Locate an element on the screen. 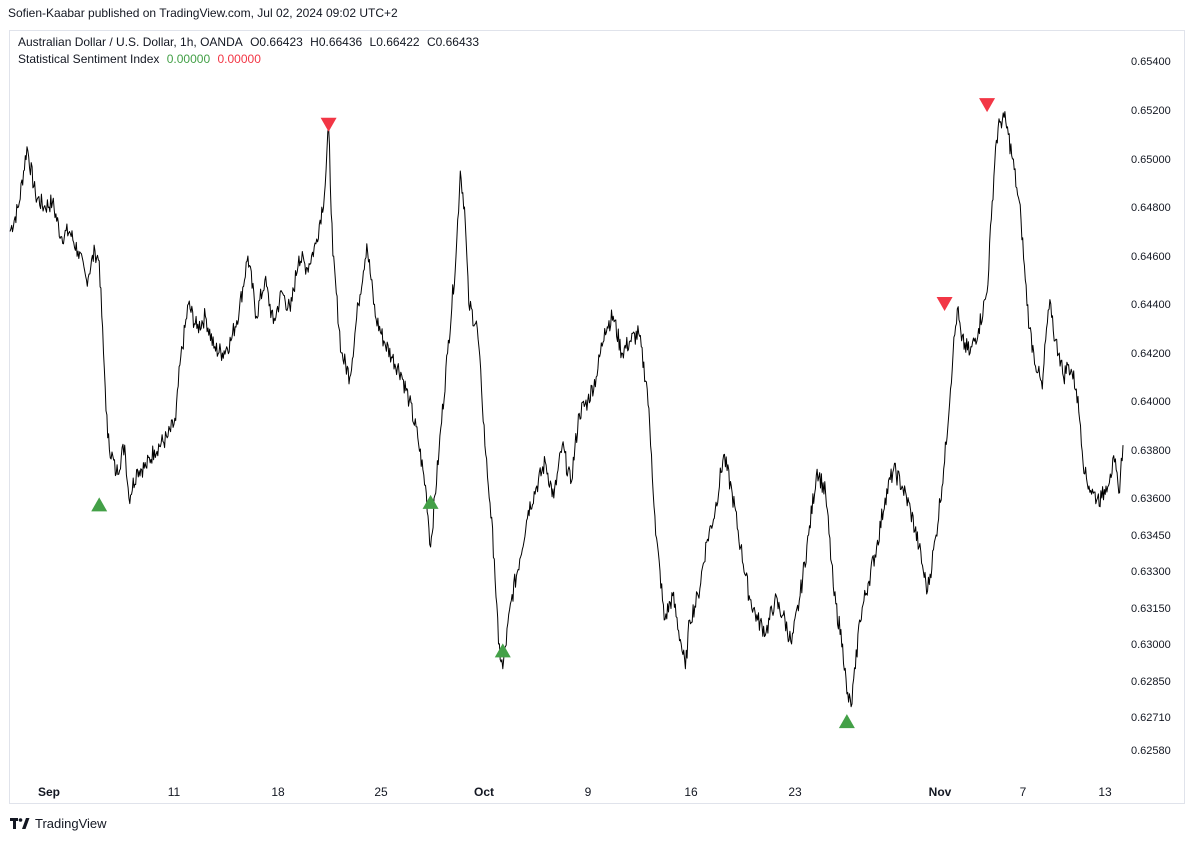 The height and width of the screenshot is (841, 1195). x-axis-tick-label: 18 is located at coordinates (278, 792).